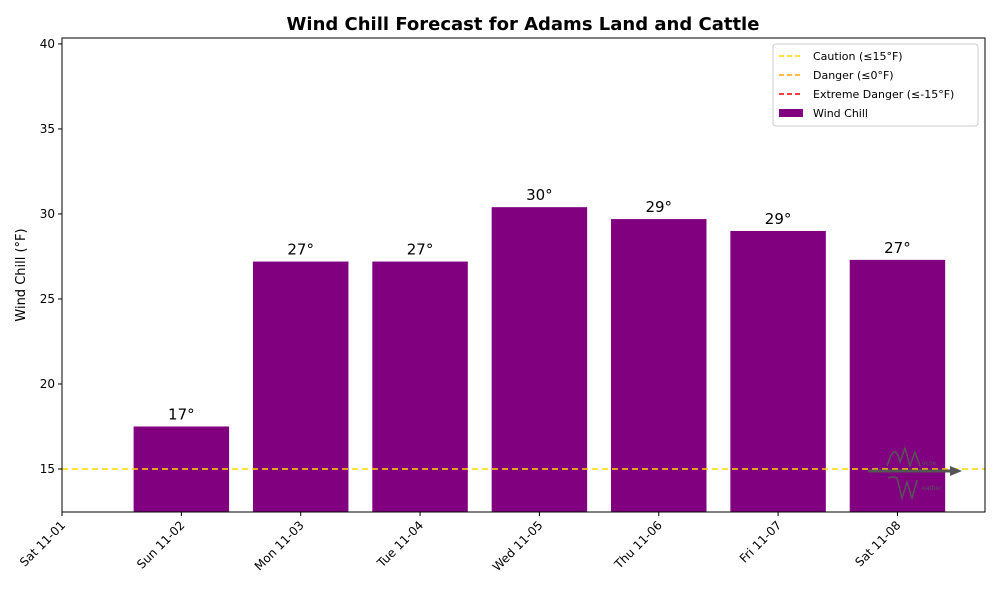 The image size is (1000, 600). I want to click on bar-value-label: 17°, so click(181, 414).